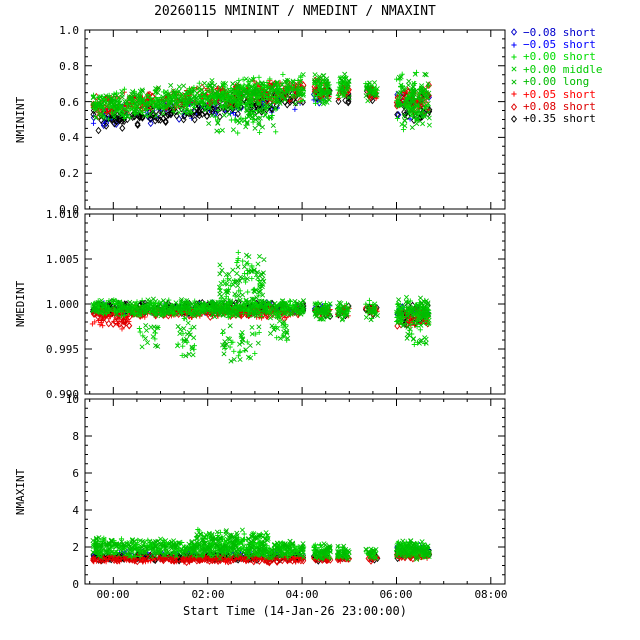  Describe the element at coordinates (295, 611) in the screenshot. I see `x-axis-label: Start Time (14-Jan-26 23:00:00)` at that location.